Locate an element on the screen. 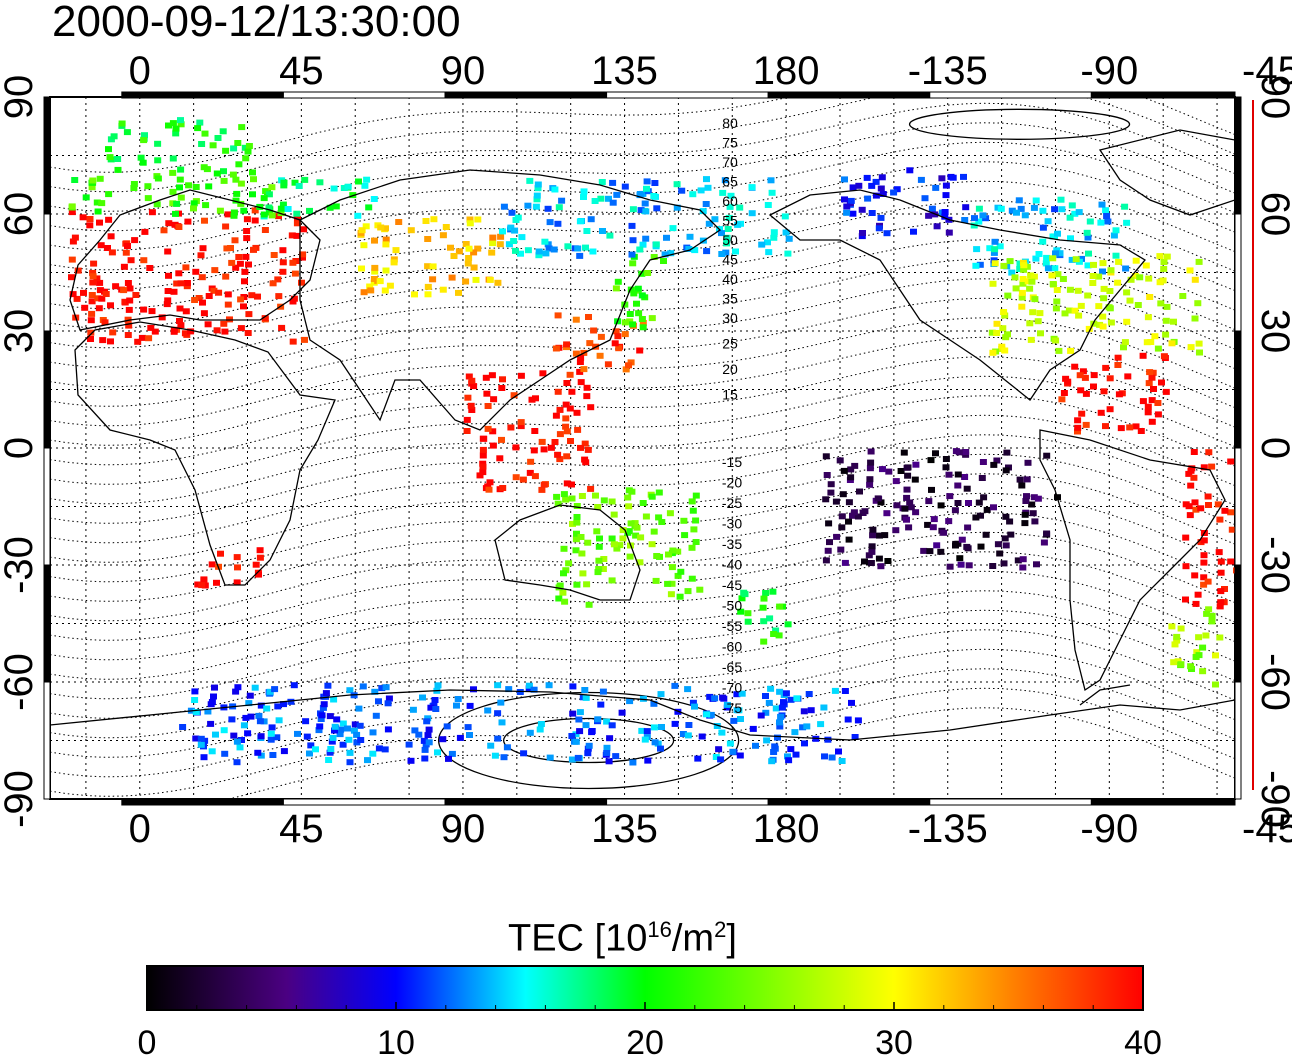 The height and width of the screenshot is (1057, 1292). contour-label: -70 is located at coordinates (732, 688).